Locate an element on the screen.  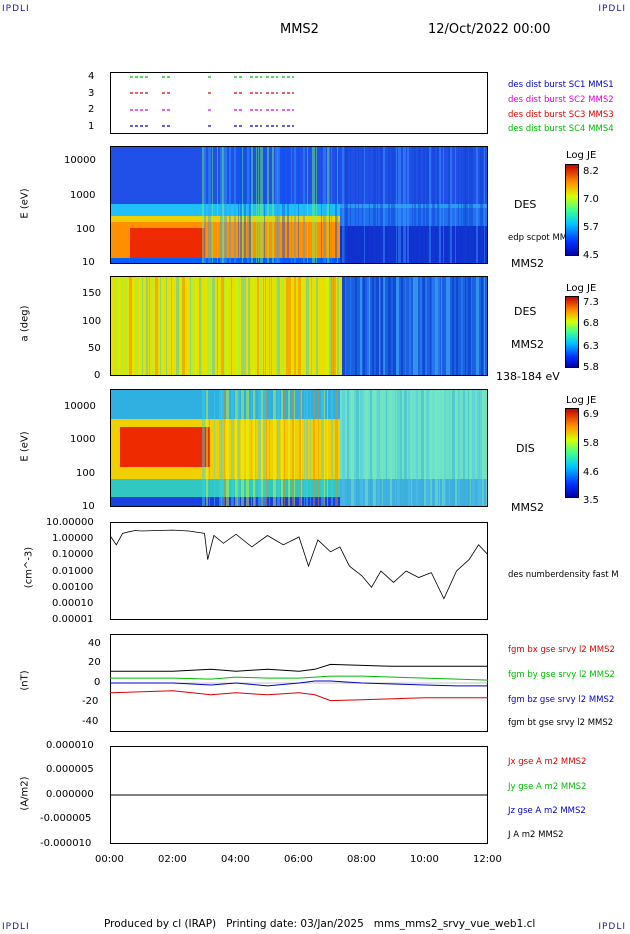
des-pitch-ylabel: a (deg) is located at coordinates (25, 323).